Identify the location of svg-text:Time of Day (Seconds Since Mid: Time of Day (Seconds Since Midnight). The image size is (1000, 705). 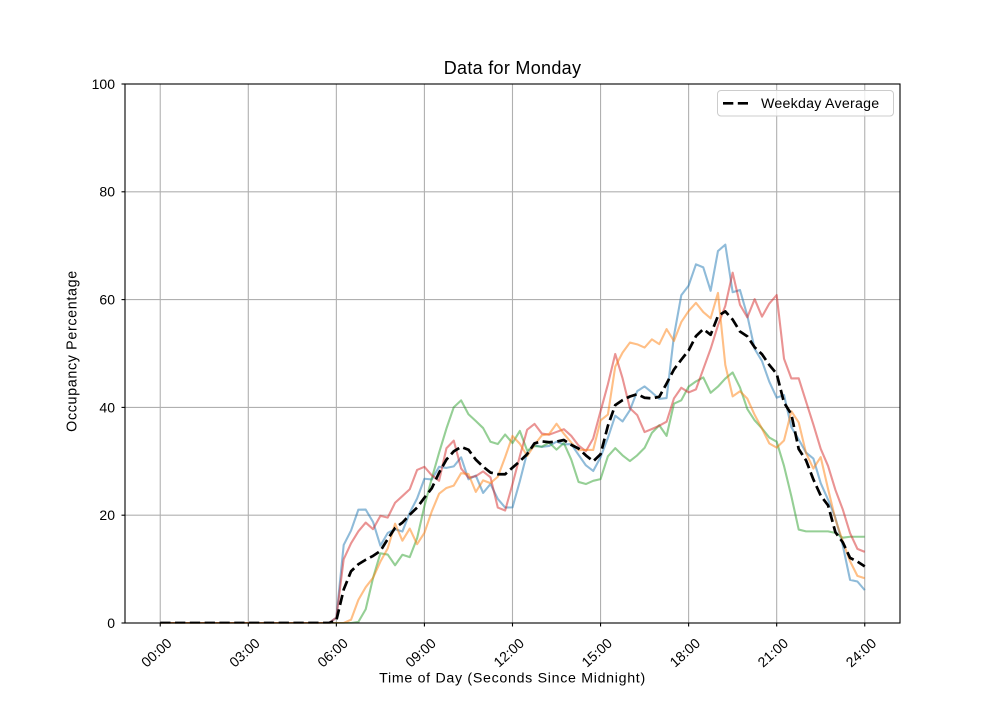
(512, 679).